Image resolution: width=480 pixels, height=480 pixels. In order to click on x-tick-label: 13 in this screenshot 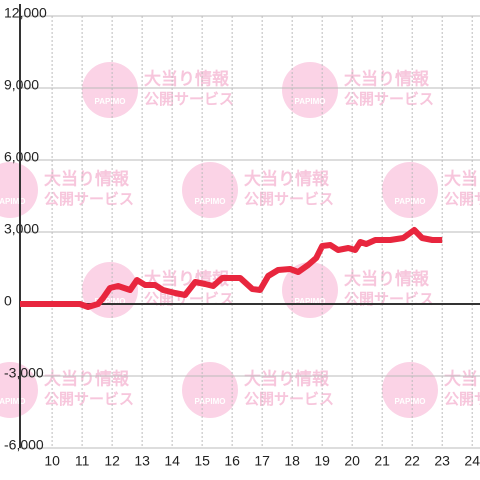, I will do `click(142, 461)`.